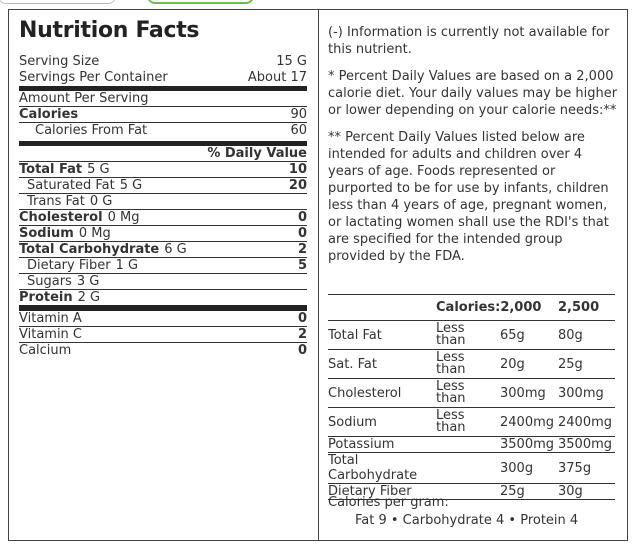 This screenshot has height=546, width=633. What do you see at coordinates (163, 218) in the screenshot?
I see `nutrient-row: Cholesterol 0 Mg 0` at bounding box center [163, 218].